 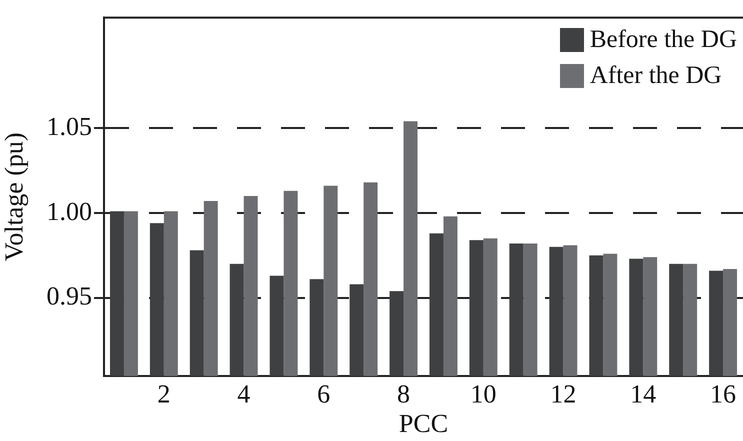 I want to click on x-axis-title: PCC, so click(x=423, y=423).